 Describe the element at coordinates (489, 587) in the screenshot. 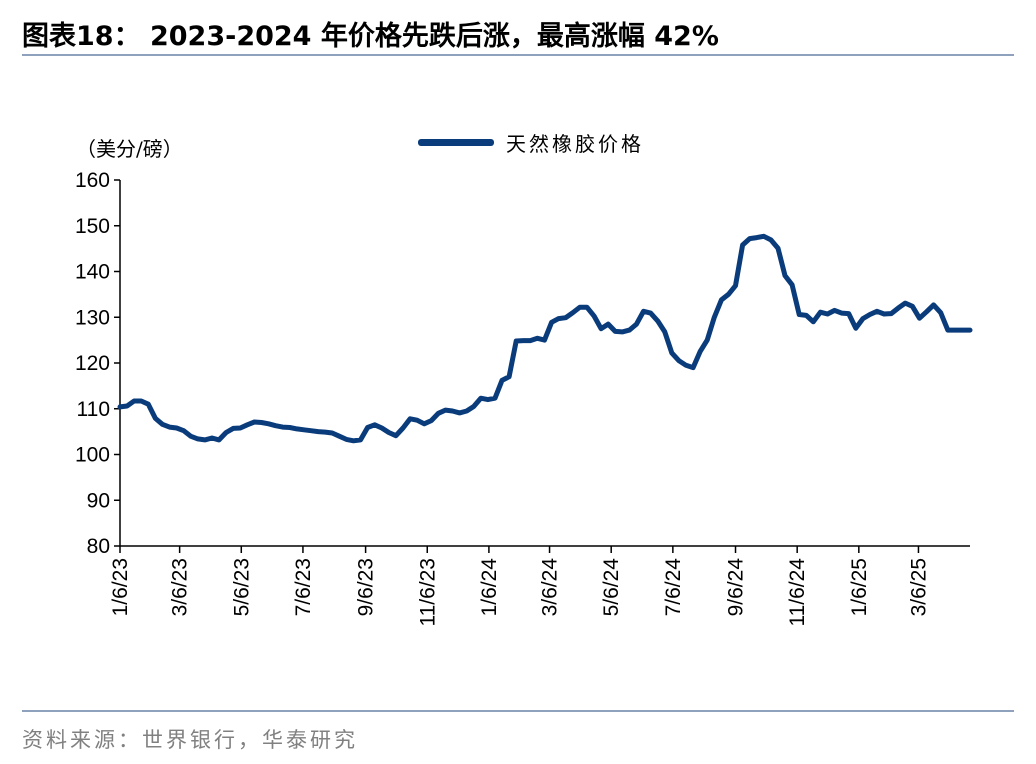

I see `x-tick-label: 1/6/24` at that location.